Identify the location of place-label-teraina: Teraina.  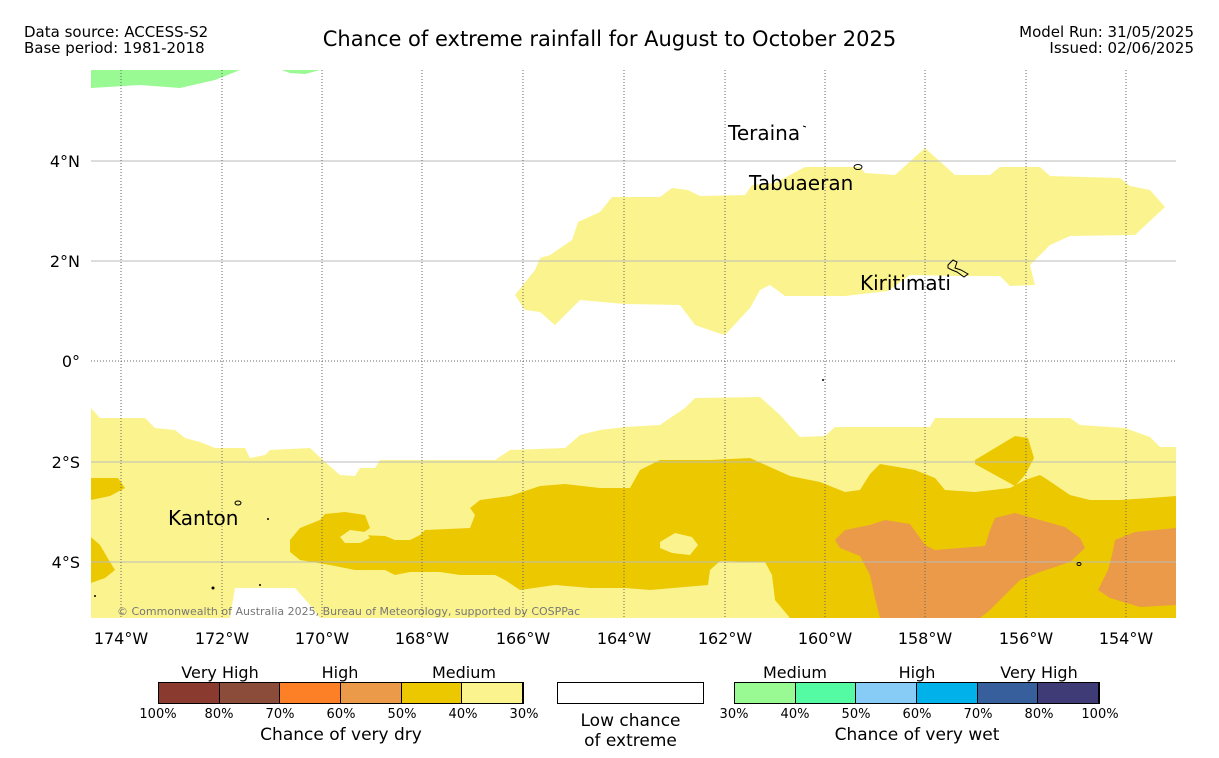
(763, 133).